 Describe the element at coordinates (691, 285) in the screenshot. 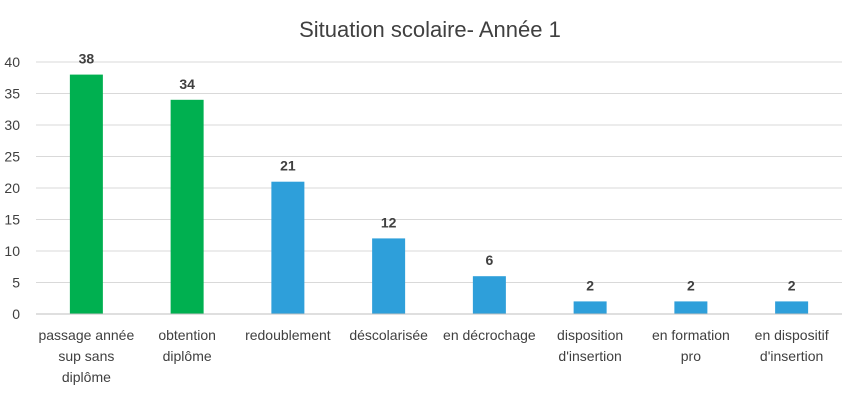

I see `data-label-7: 2` at that location.